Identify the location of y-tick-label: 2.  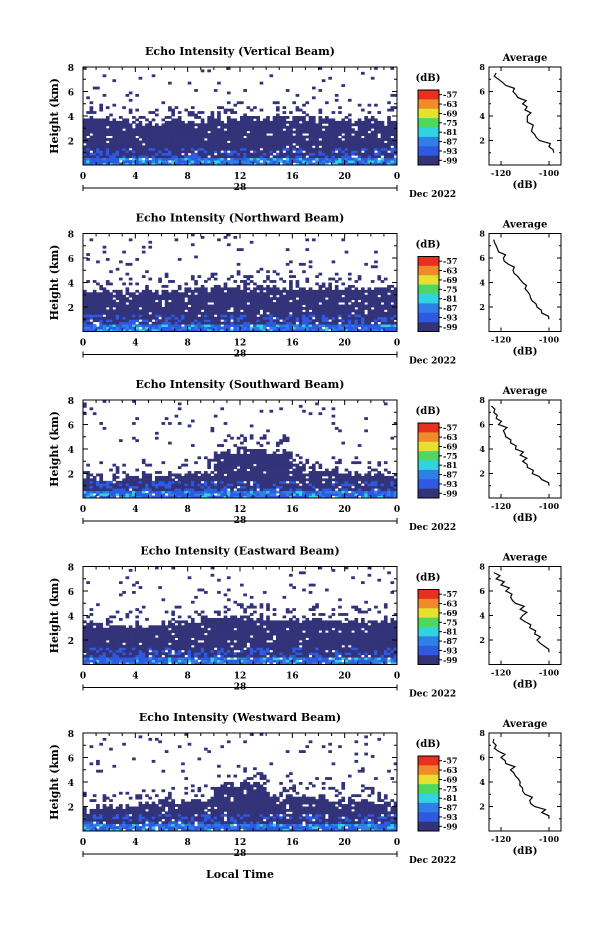
(71, 309).